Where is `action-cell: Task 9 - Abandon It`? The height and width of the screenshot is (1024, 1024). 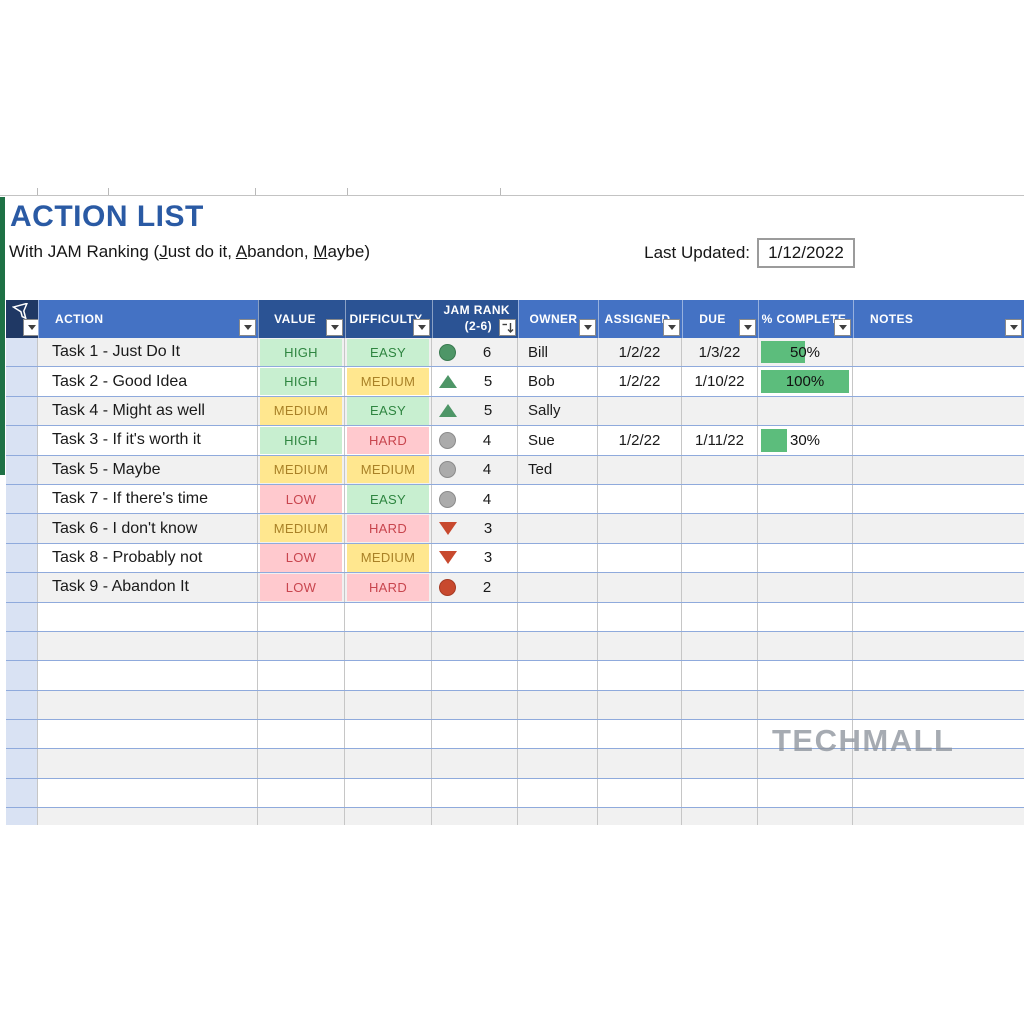 action-cell: Task 9 - Abandon It is located at coordinates (148, 587).